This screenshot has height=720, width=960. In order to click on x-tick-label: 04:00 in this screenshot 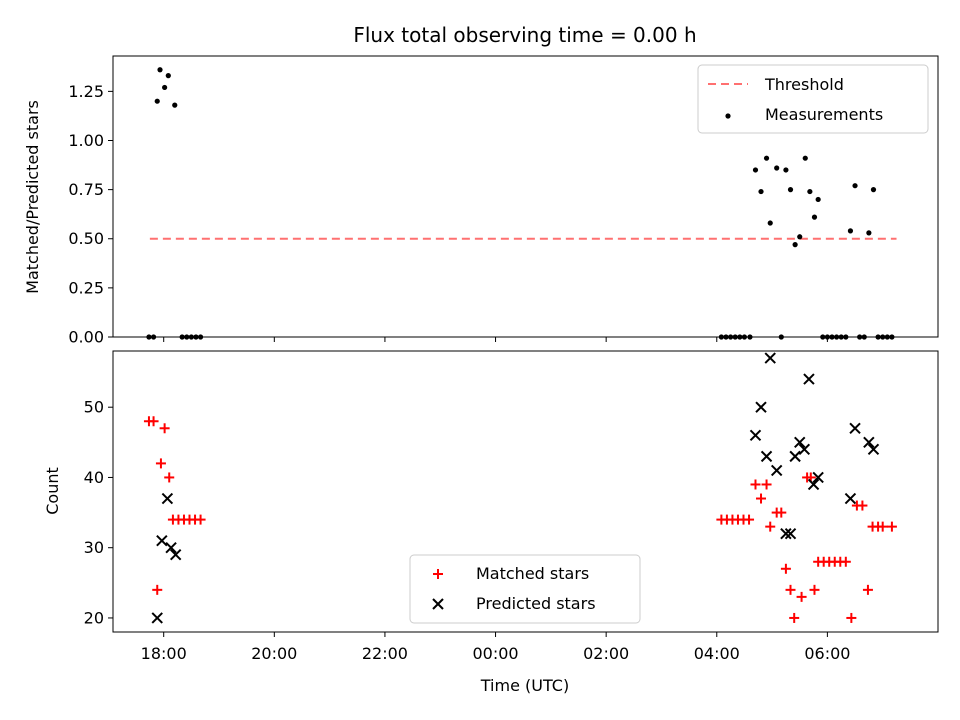, I will do `click(717, 653)`.